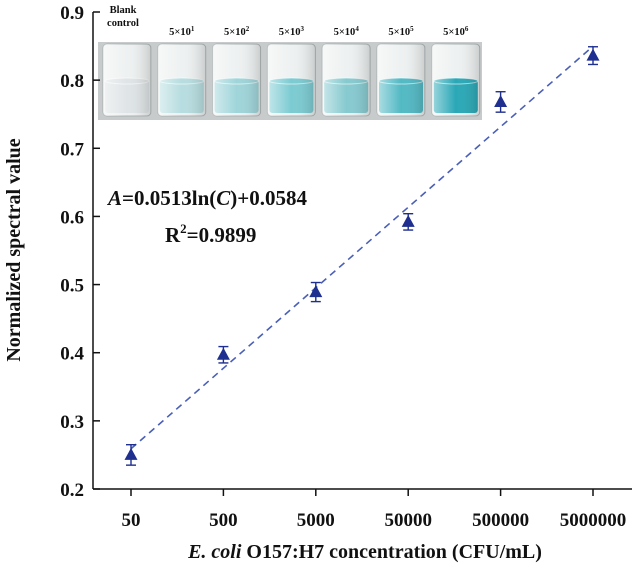 This screenshot has height=567, width=639. Describe the element at coordinates (72, 422) in the screenshot. I see `y-tick-label: 0.3` at that location.